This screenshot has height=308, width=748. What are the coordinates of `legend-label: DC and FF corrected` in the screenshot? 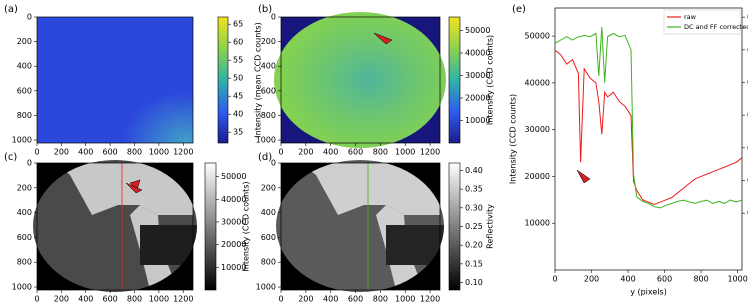 It's located at (716, 27).